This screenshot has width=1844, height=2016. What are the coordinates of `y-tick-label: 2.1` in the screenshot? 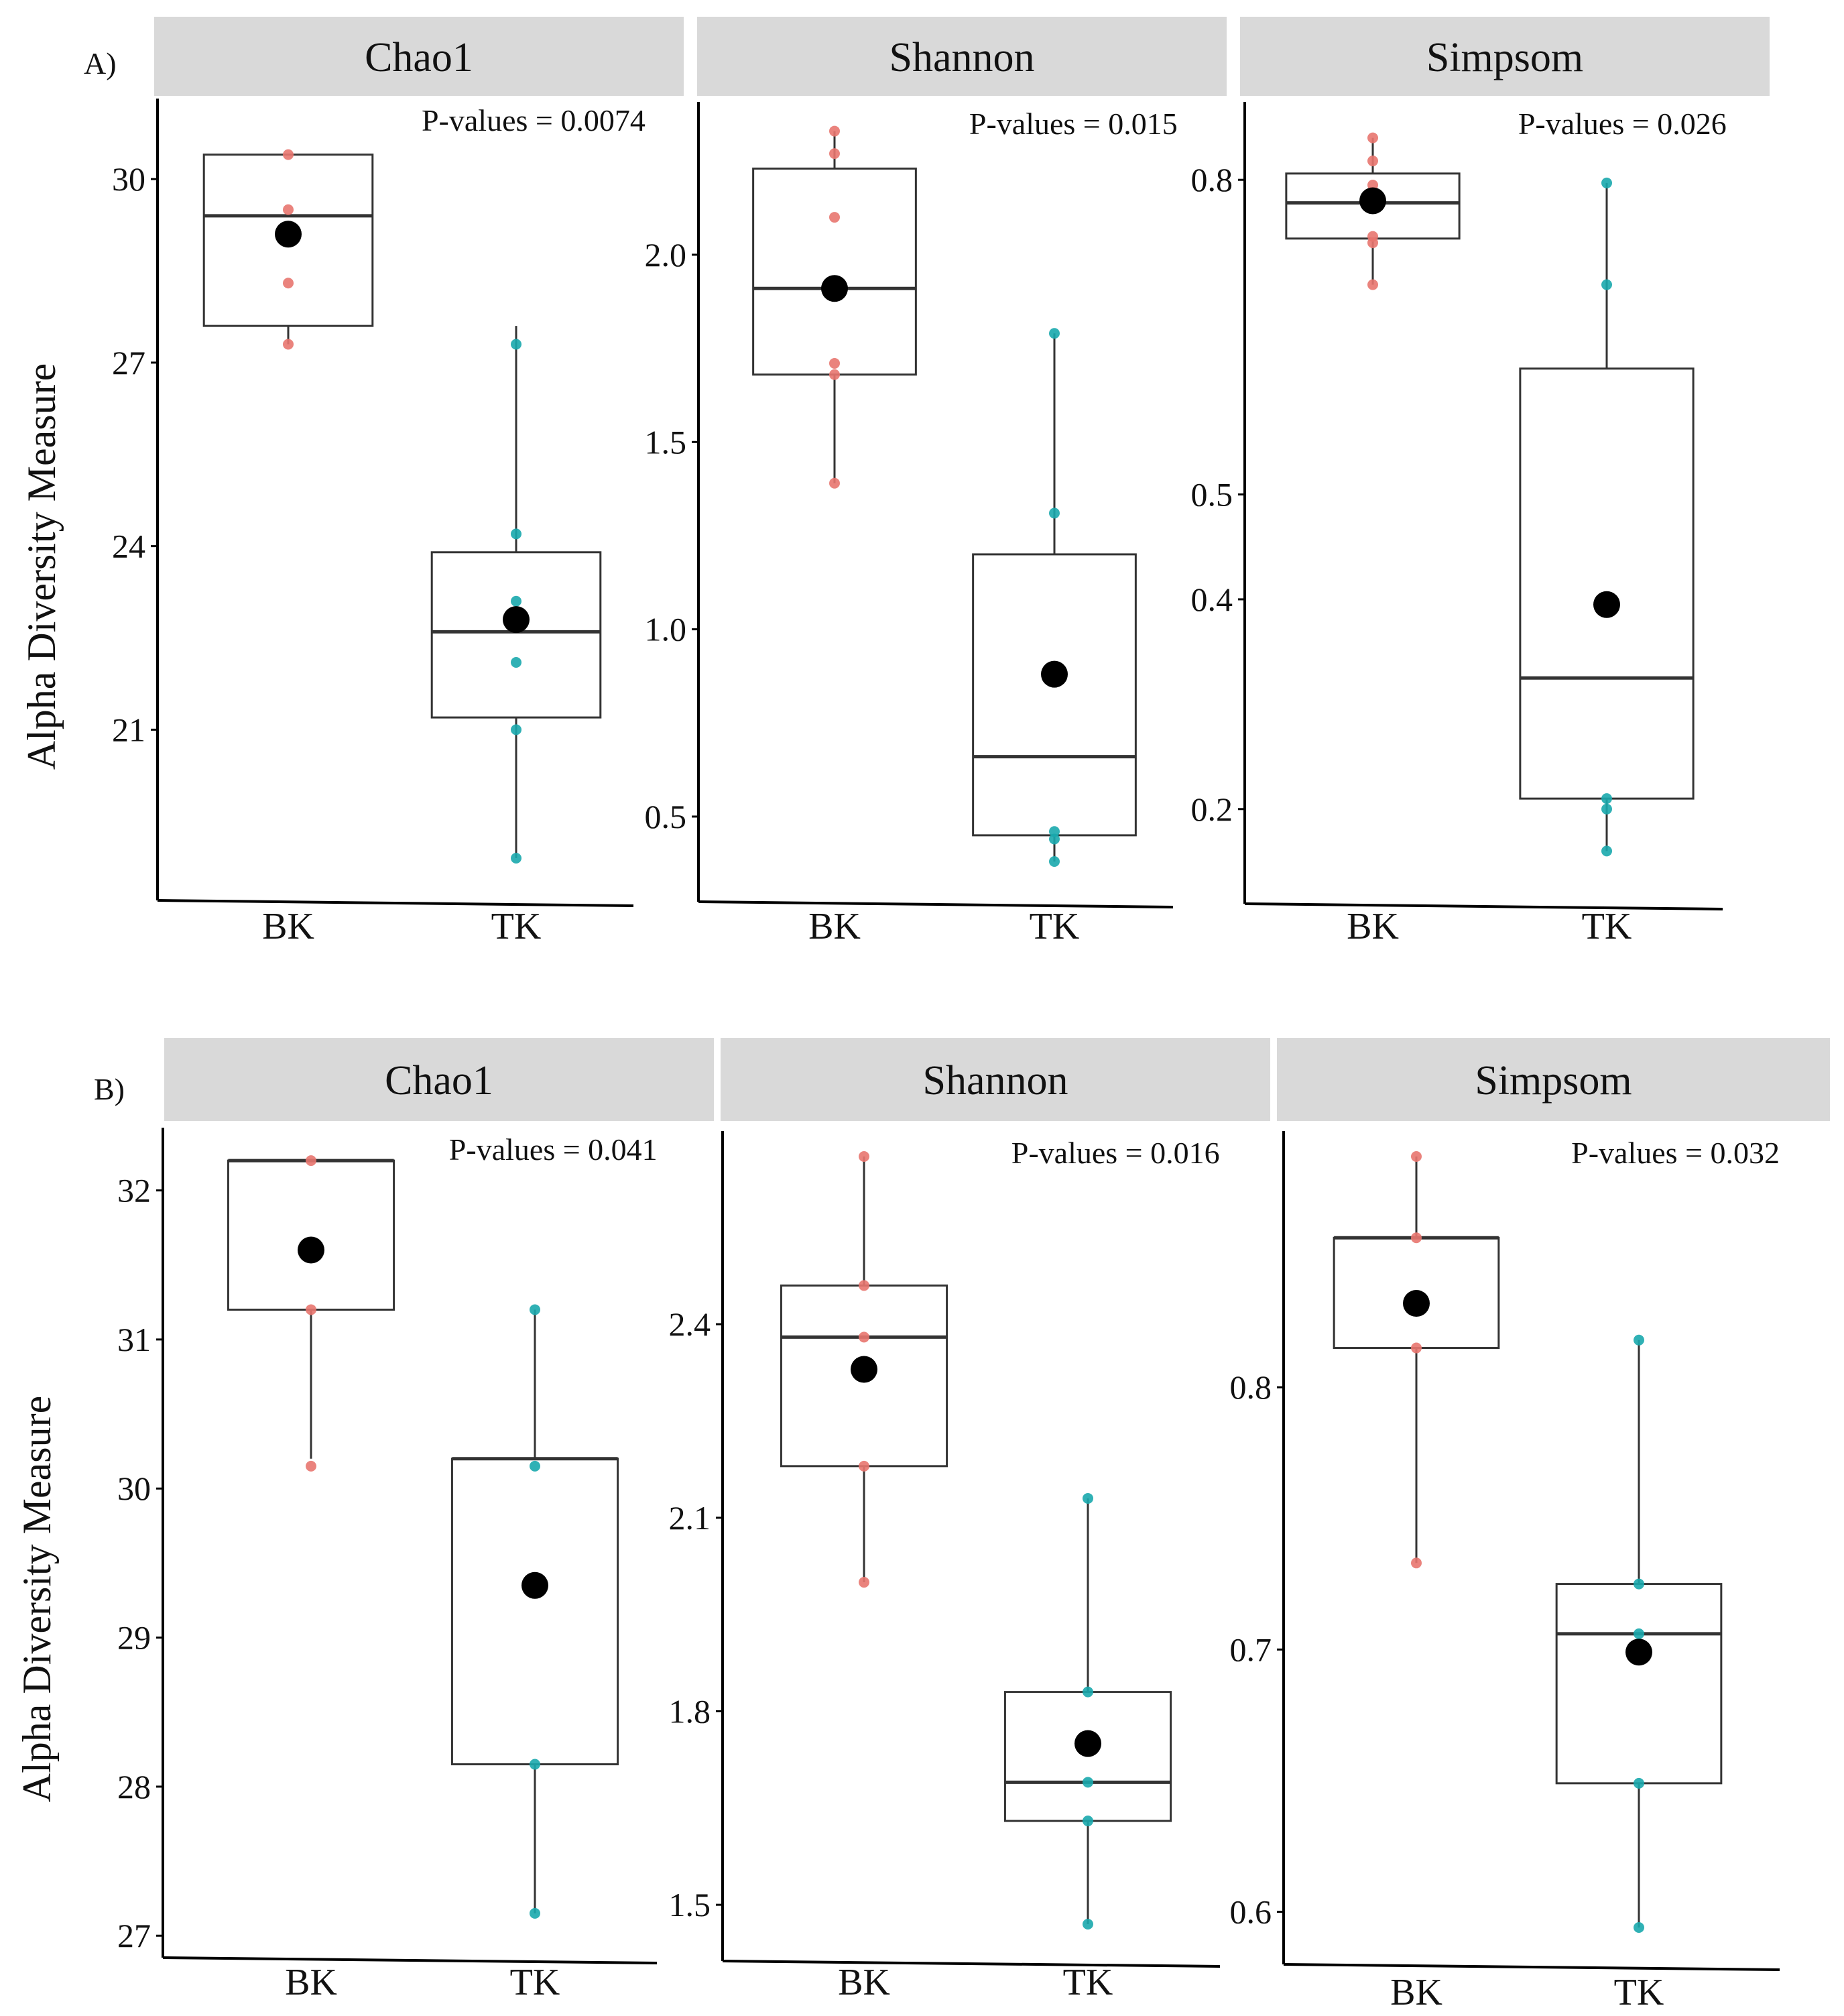 It's located at (690, 1518).